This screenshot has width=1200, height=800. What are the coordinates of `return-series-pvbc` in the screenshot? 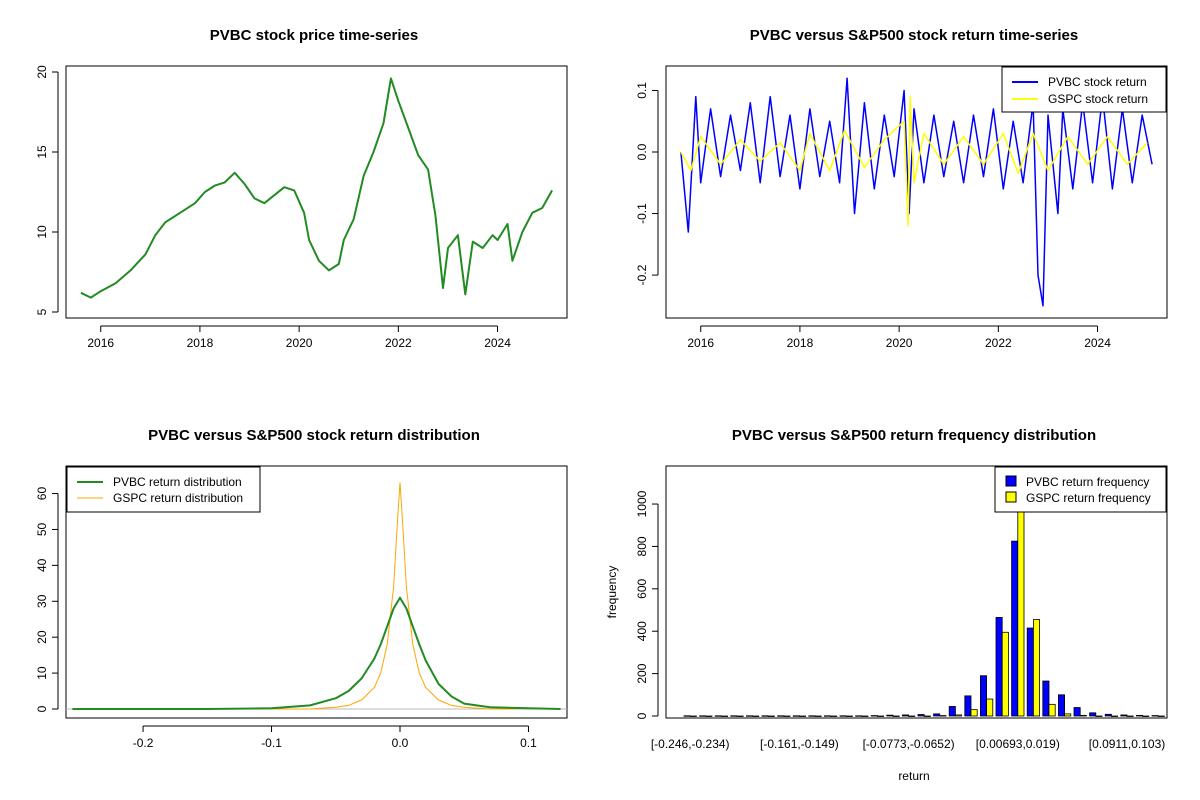 It's located at (916, 192).